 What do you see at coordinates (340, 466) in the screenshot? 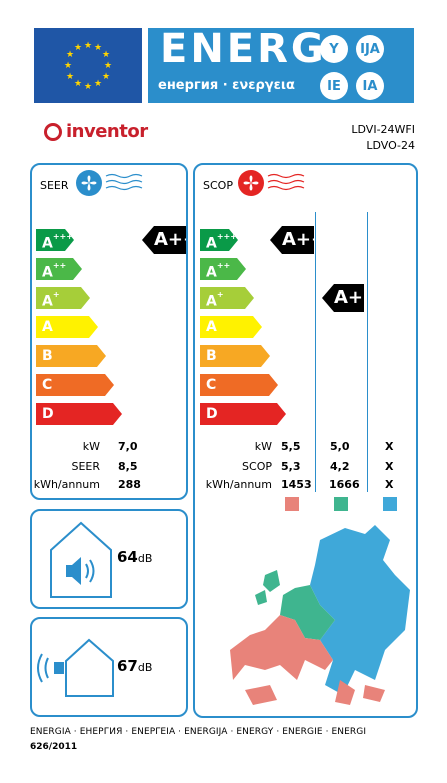
I see `heat-average-scop: 4,2` at bounding box center [340, 466].